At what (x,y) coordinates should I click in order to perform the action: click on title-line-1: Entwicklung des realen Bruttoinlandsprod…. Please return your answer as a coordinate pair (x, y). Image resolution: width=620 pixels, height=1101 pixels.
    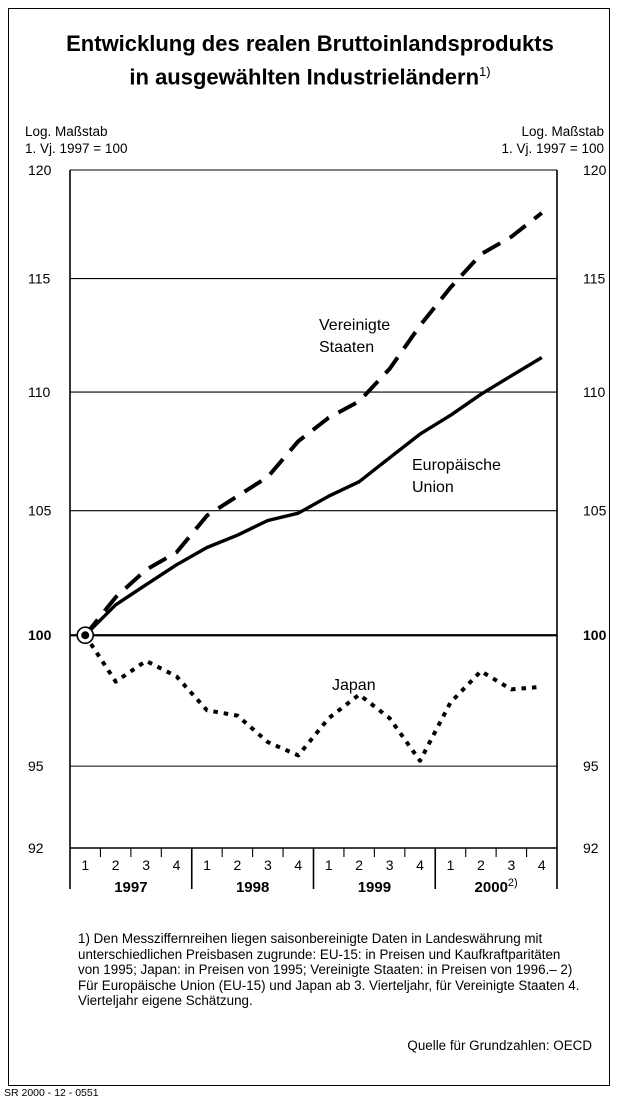
    Looking at the image, I should click on (310, 43).